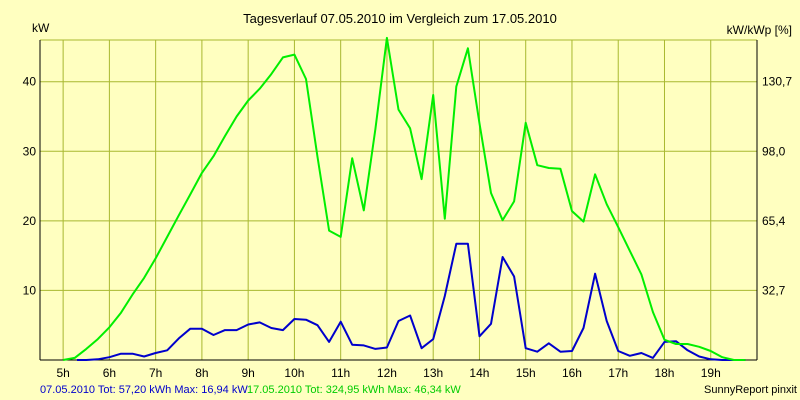 This screenshot has width=800, height=400. What do you see at coordinates (572, 373) in the screenshot?
I see `x-tick-label-16h: 16h` at bounding box center [572, 373].